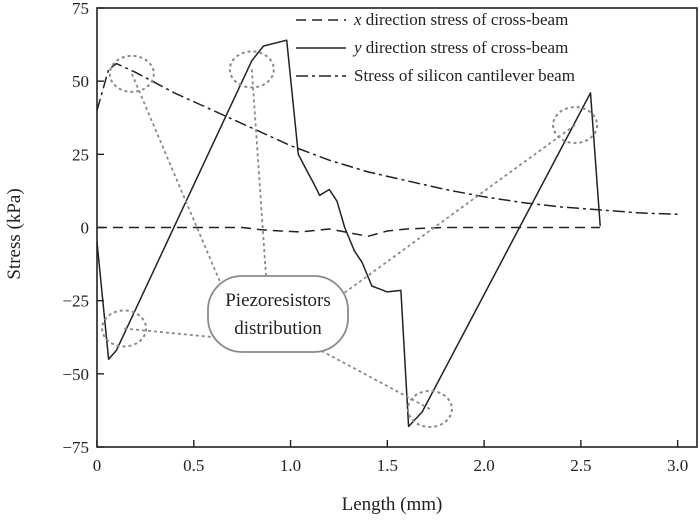  I want to click on legend-label-3: Stress of silicon cantilever beam, so click(464, 75).